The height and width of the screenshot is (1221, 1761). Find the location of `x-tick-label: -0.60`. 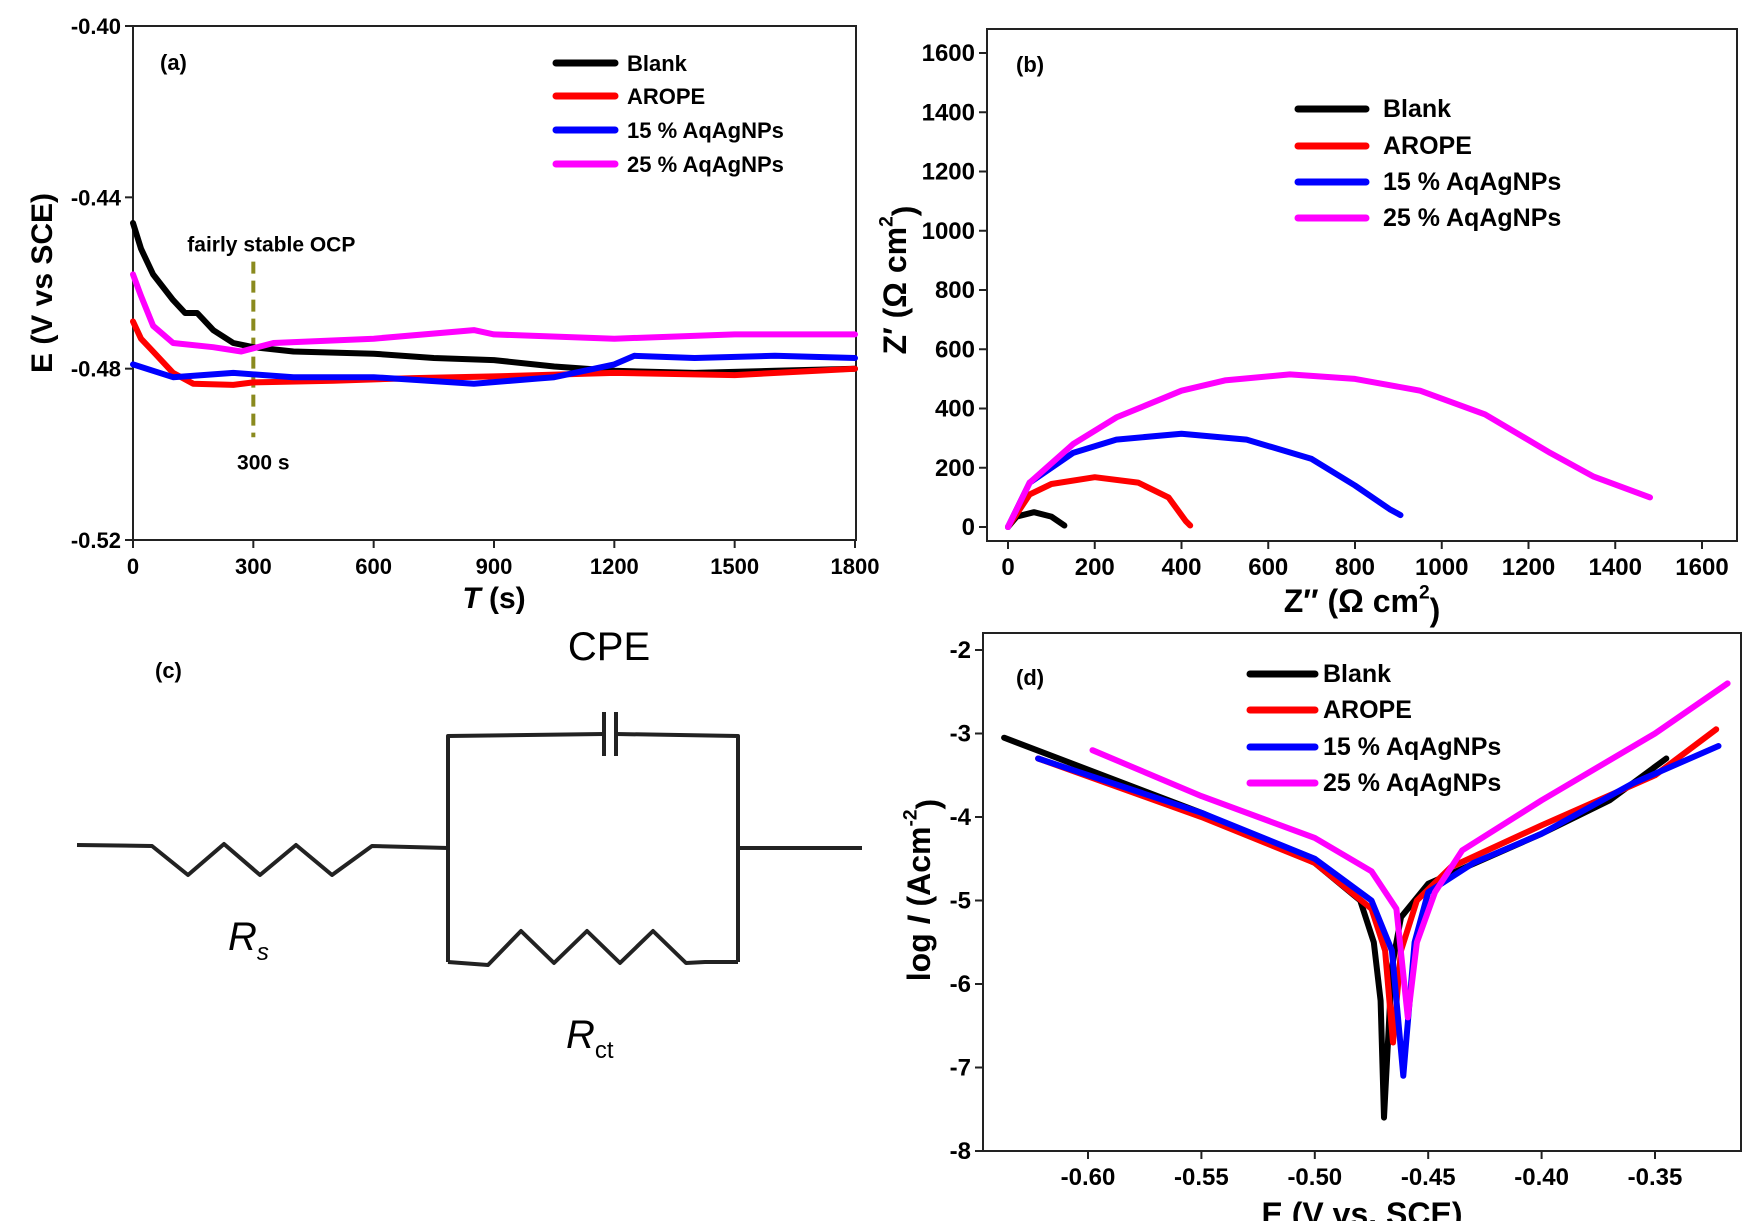

x-tick-label: -0.60 is located at coordinates (1088, 1177).